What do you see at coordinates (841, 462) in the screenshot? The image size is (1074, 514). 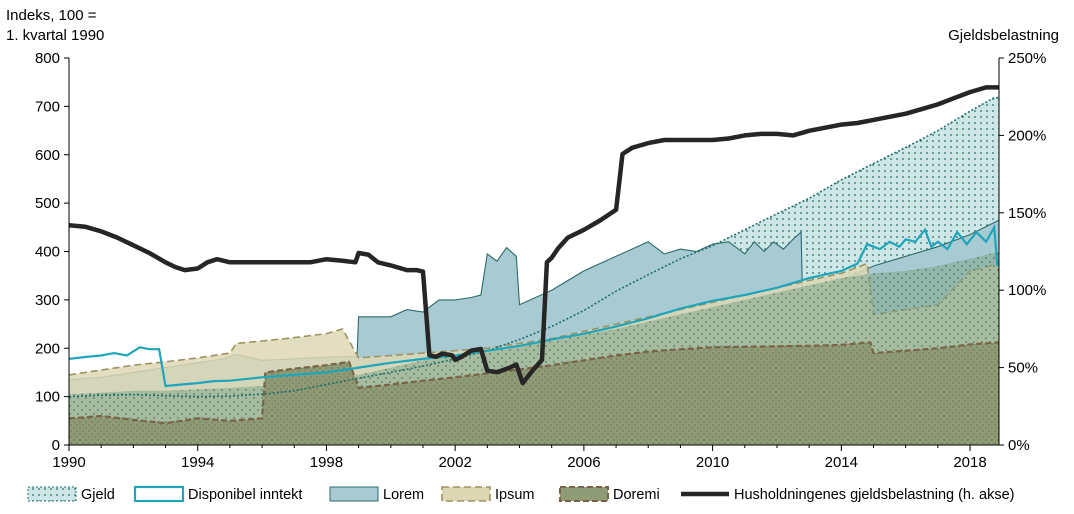 I see `x-tick-label: 2014` at bounding box center [841, 462].